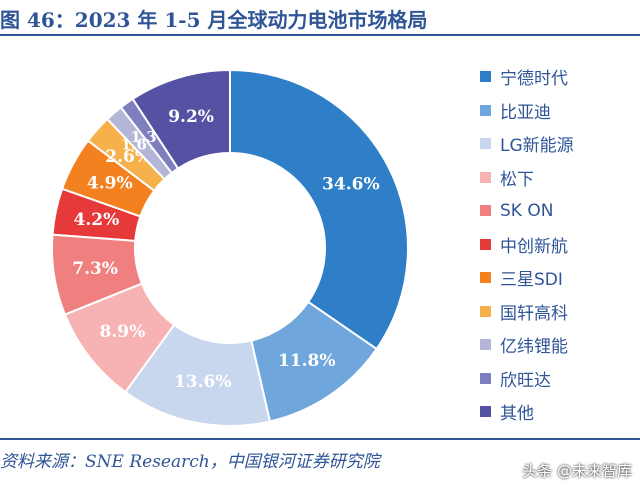 The image size is (640, 491). I want to click on slice-label-4: 7.3%, so click(95, 269).